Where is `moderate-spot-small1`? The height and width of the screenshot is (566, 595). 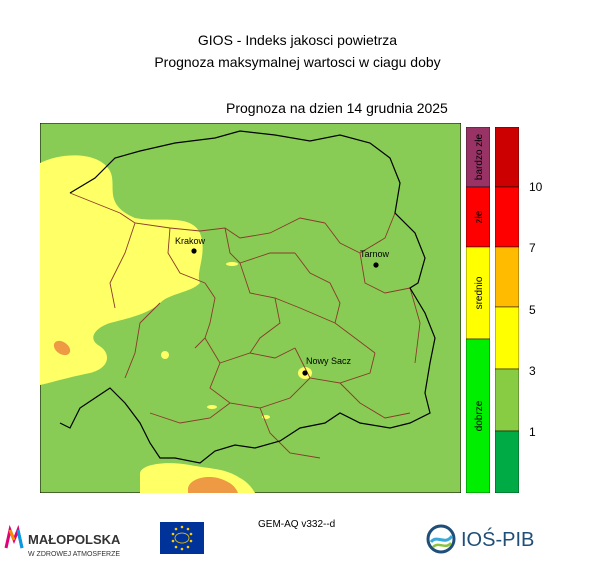 moderate-spot-small1 is located at coordinates (232, 264).